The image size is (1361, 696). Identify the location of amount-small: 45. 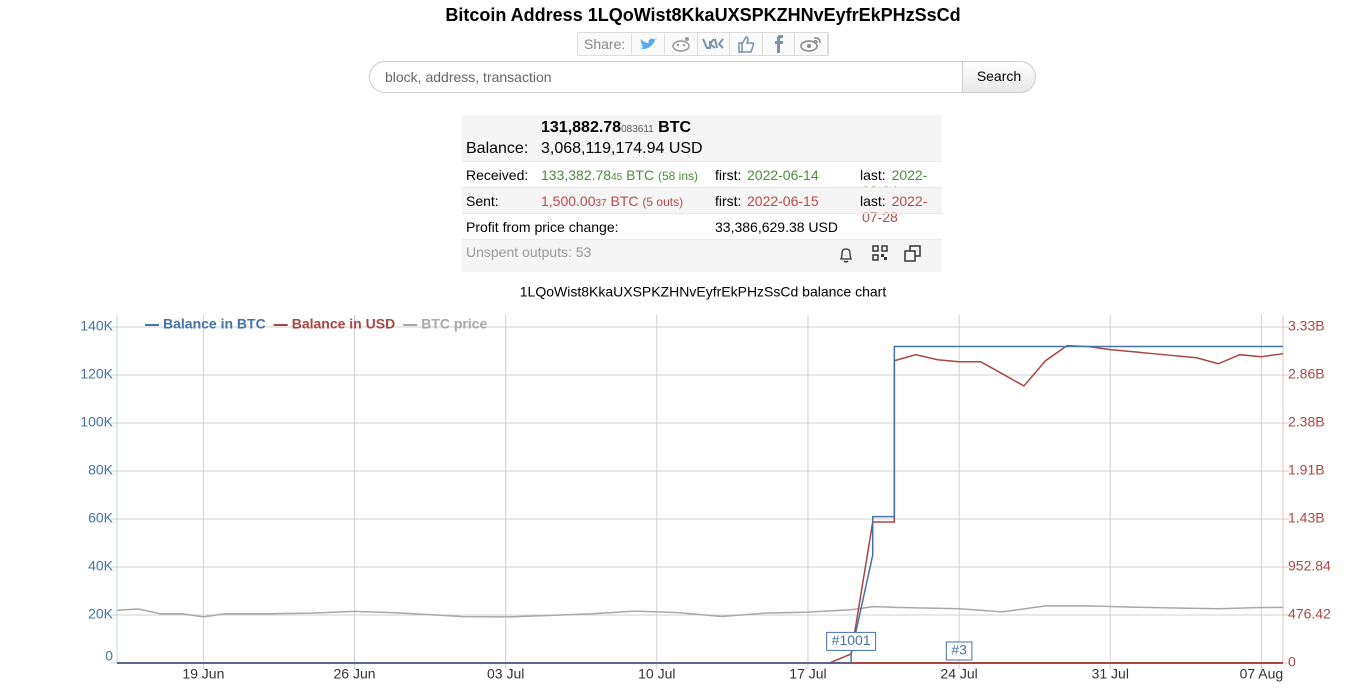
(617, 177).